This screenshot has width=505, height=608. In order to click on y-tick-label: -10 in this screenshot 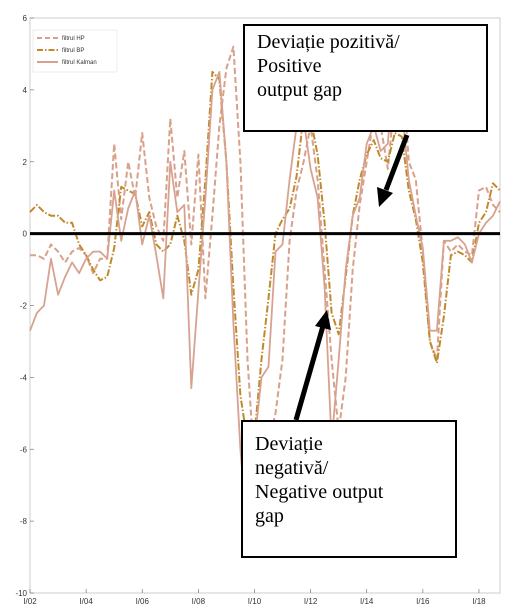, I will do `click(21, 593)`.